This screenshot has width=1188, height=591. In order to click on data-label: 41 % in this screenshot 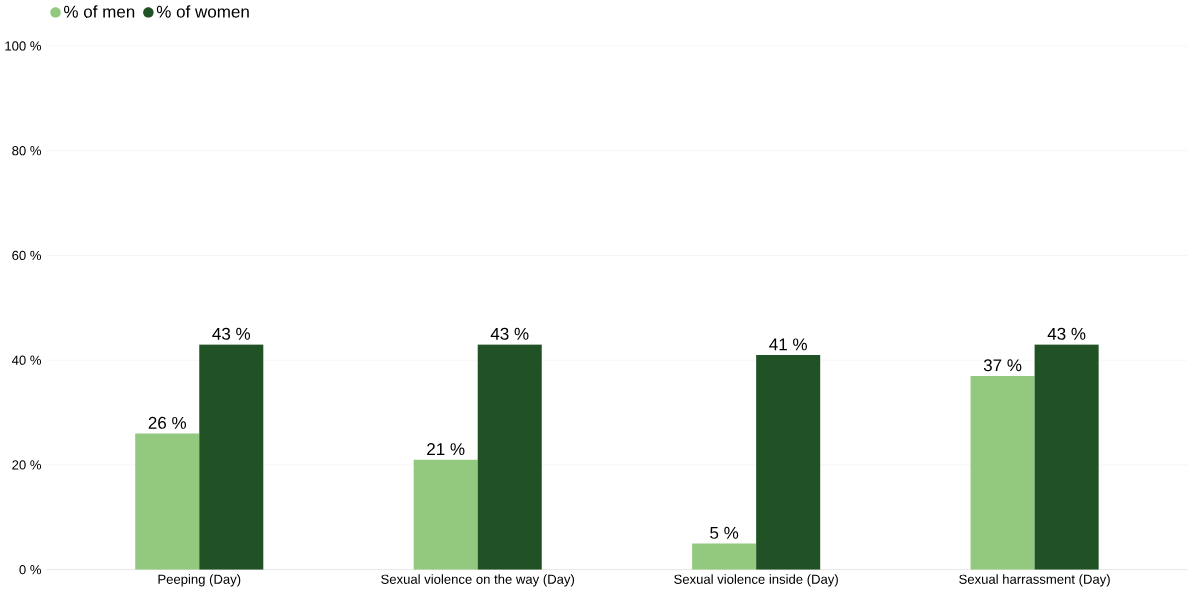, I will do `click(788, 344)`.